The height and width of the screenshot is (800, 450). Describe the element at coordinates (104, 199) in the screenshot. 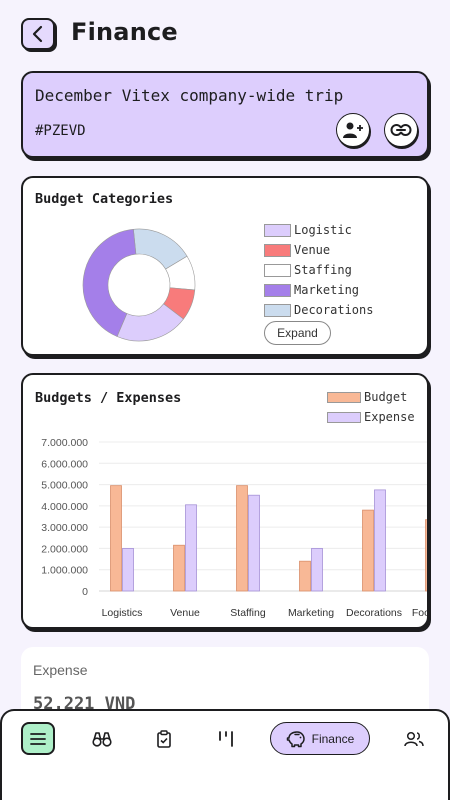

I see `budget-categories-title: Budget Categories` at that location.